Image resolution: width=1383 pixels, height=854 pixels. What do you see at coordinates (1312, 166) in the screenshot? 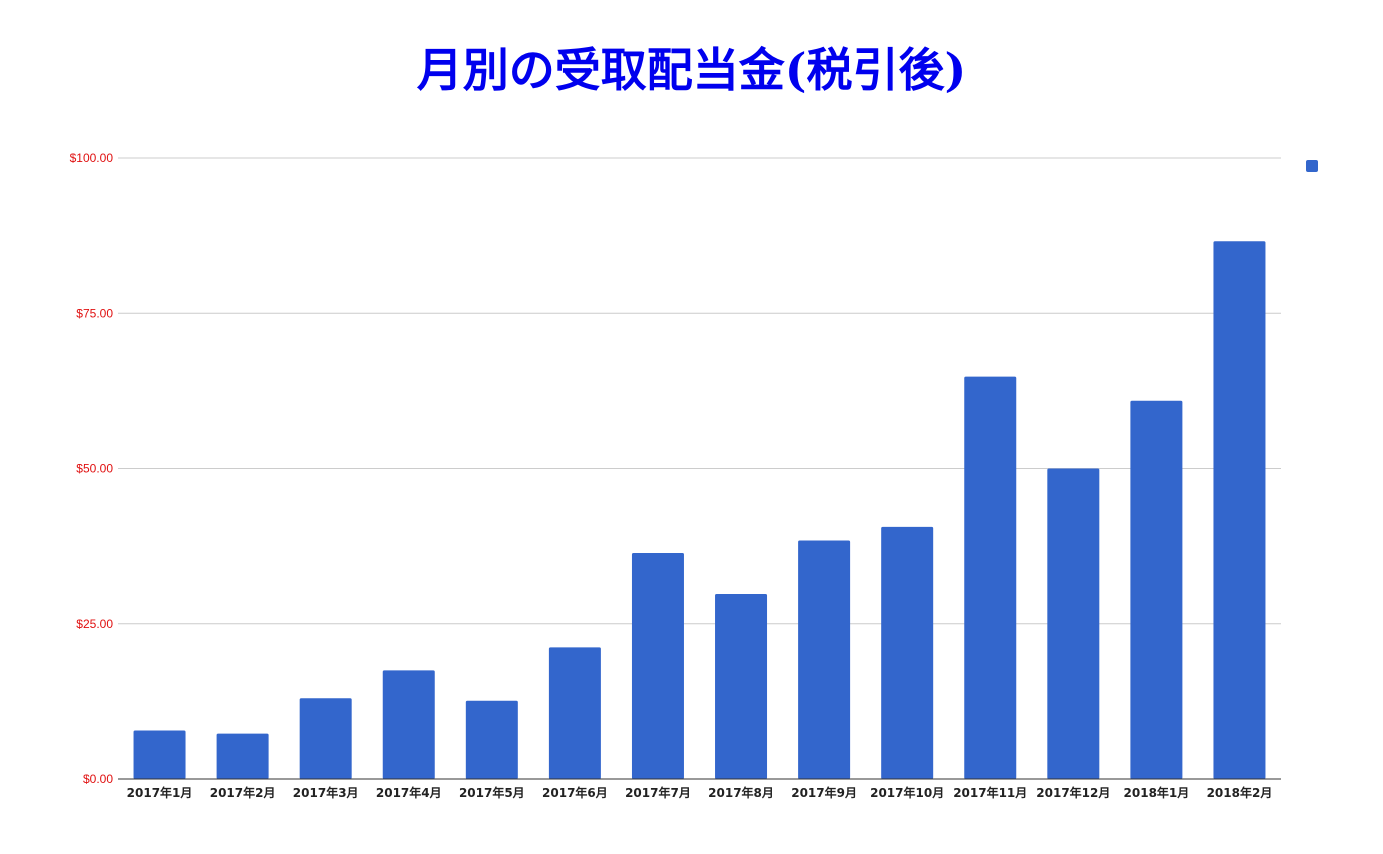
I see `legend-swatch` at bounding box center [1312, 166].